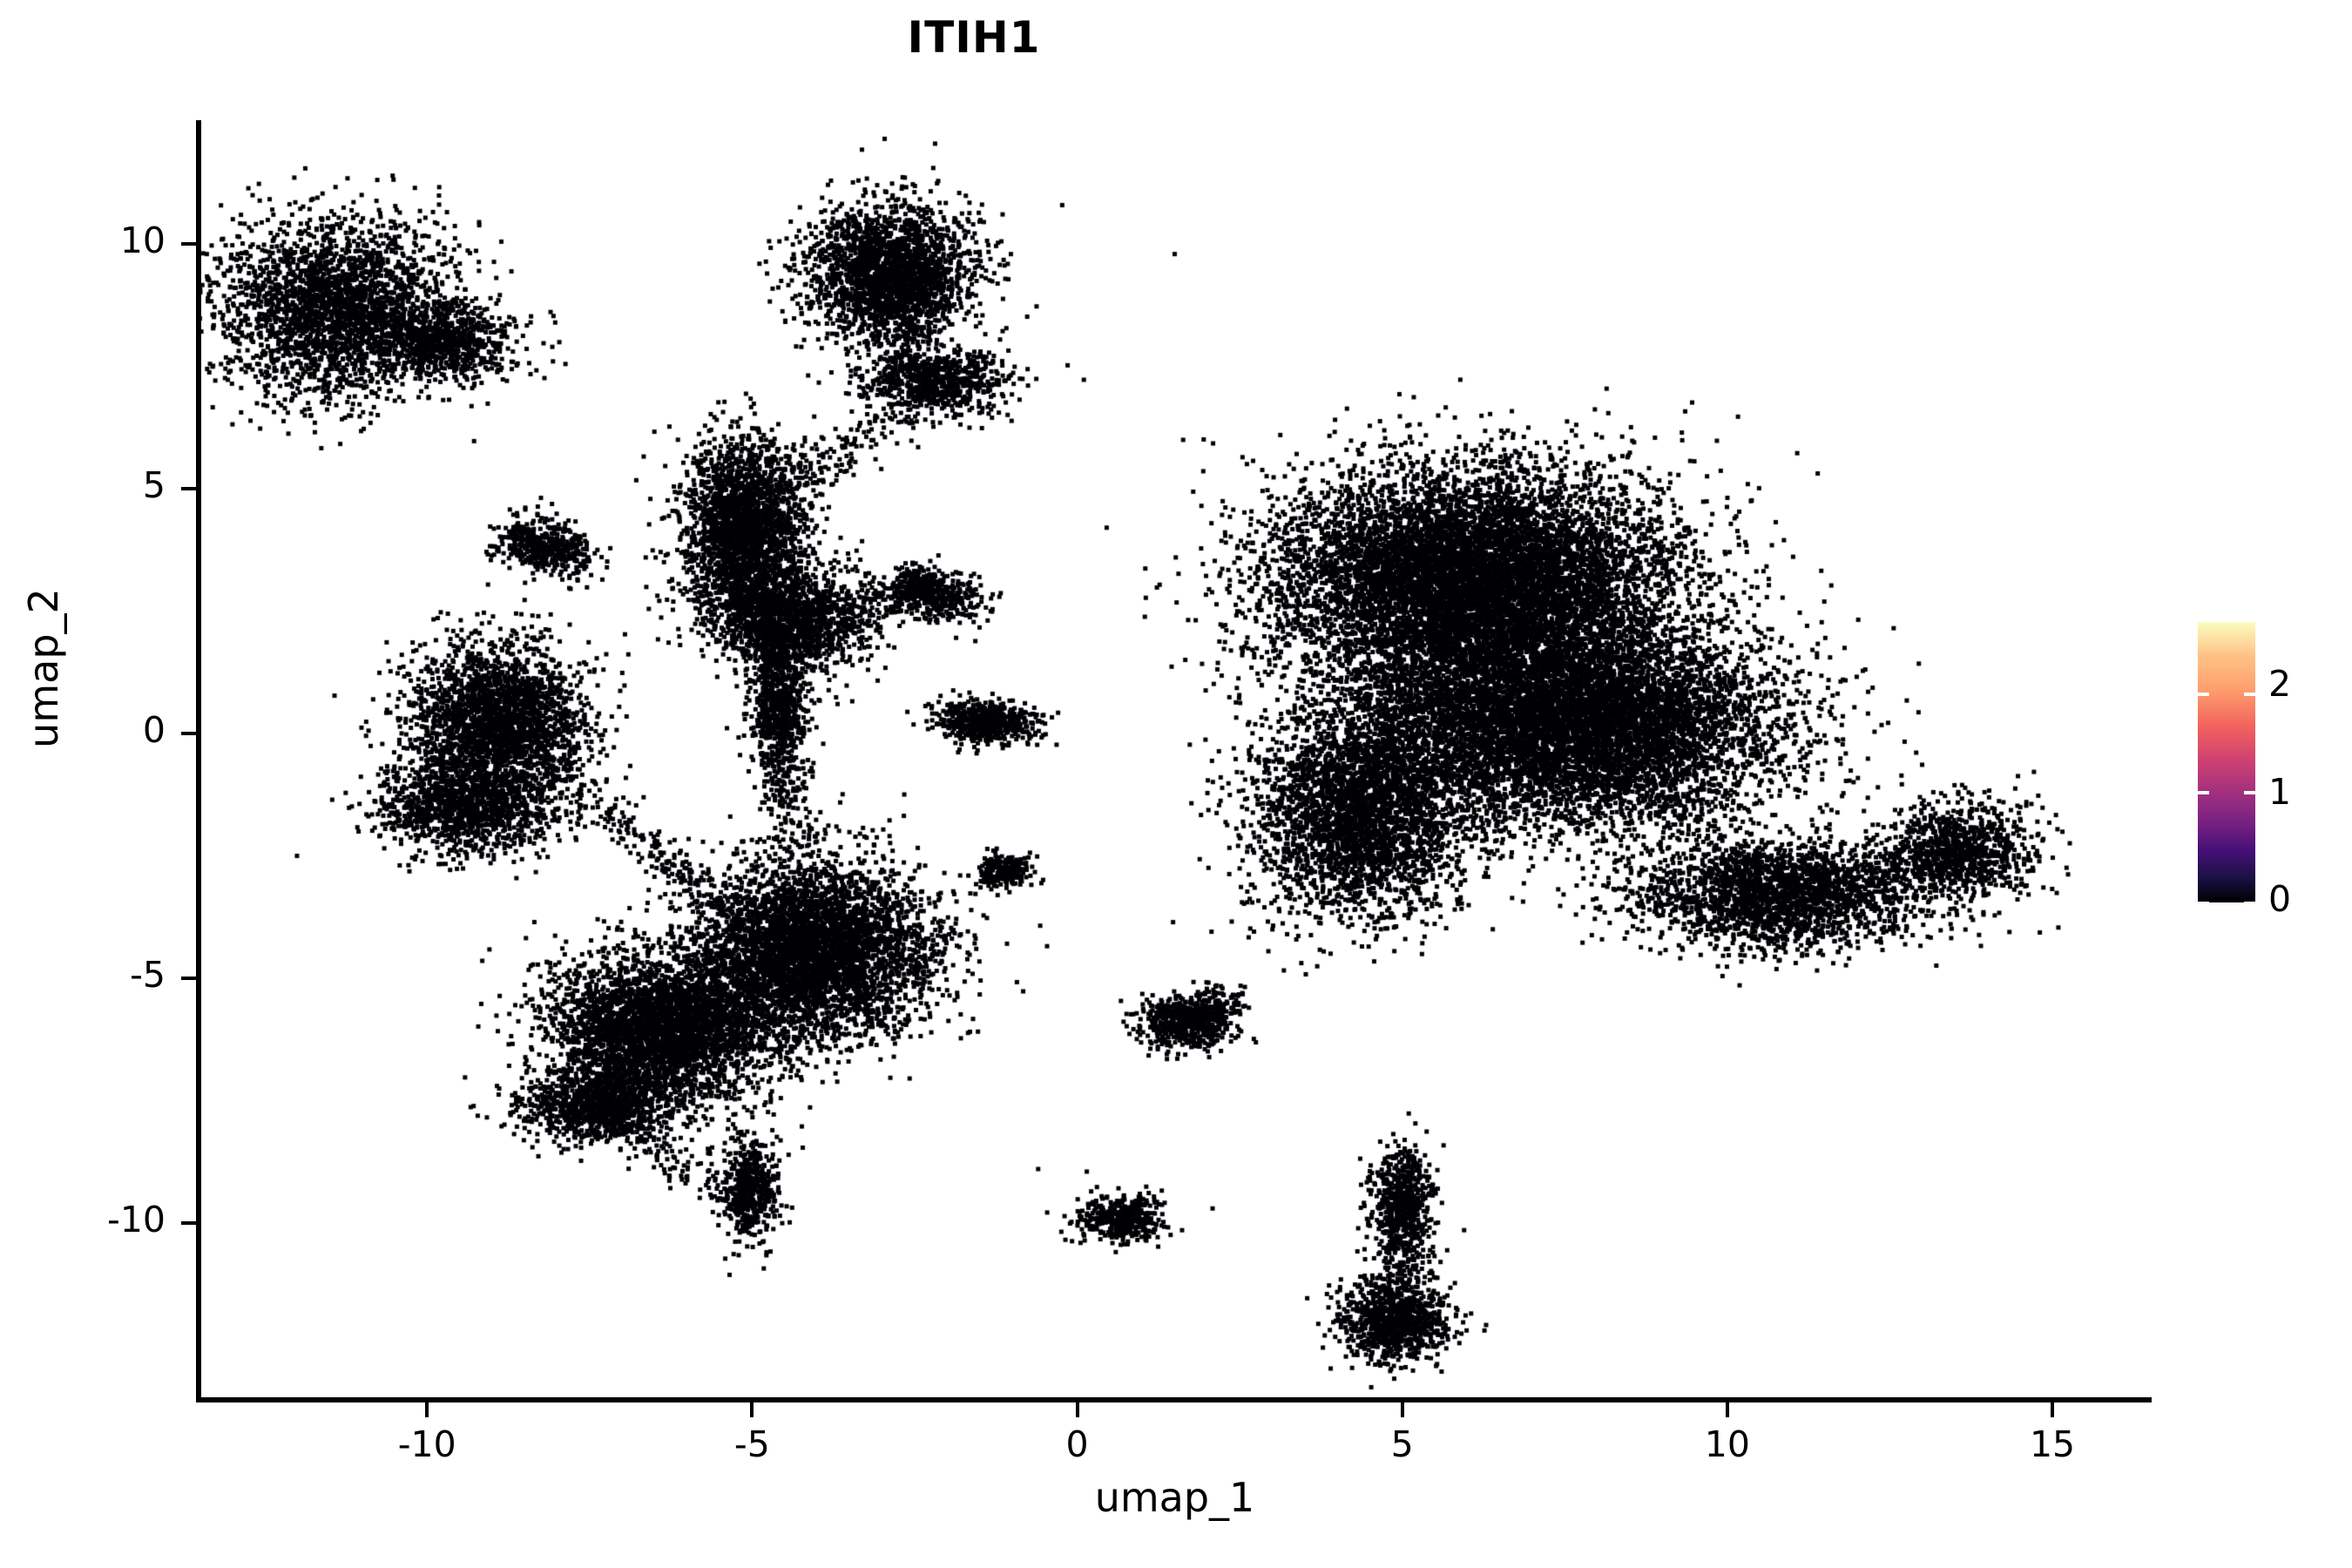  I want to click on x-axis-spine, so click(1174, 1399).